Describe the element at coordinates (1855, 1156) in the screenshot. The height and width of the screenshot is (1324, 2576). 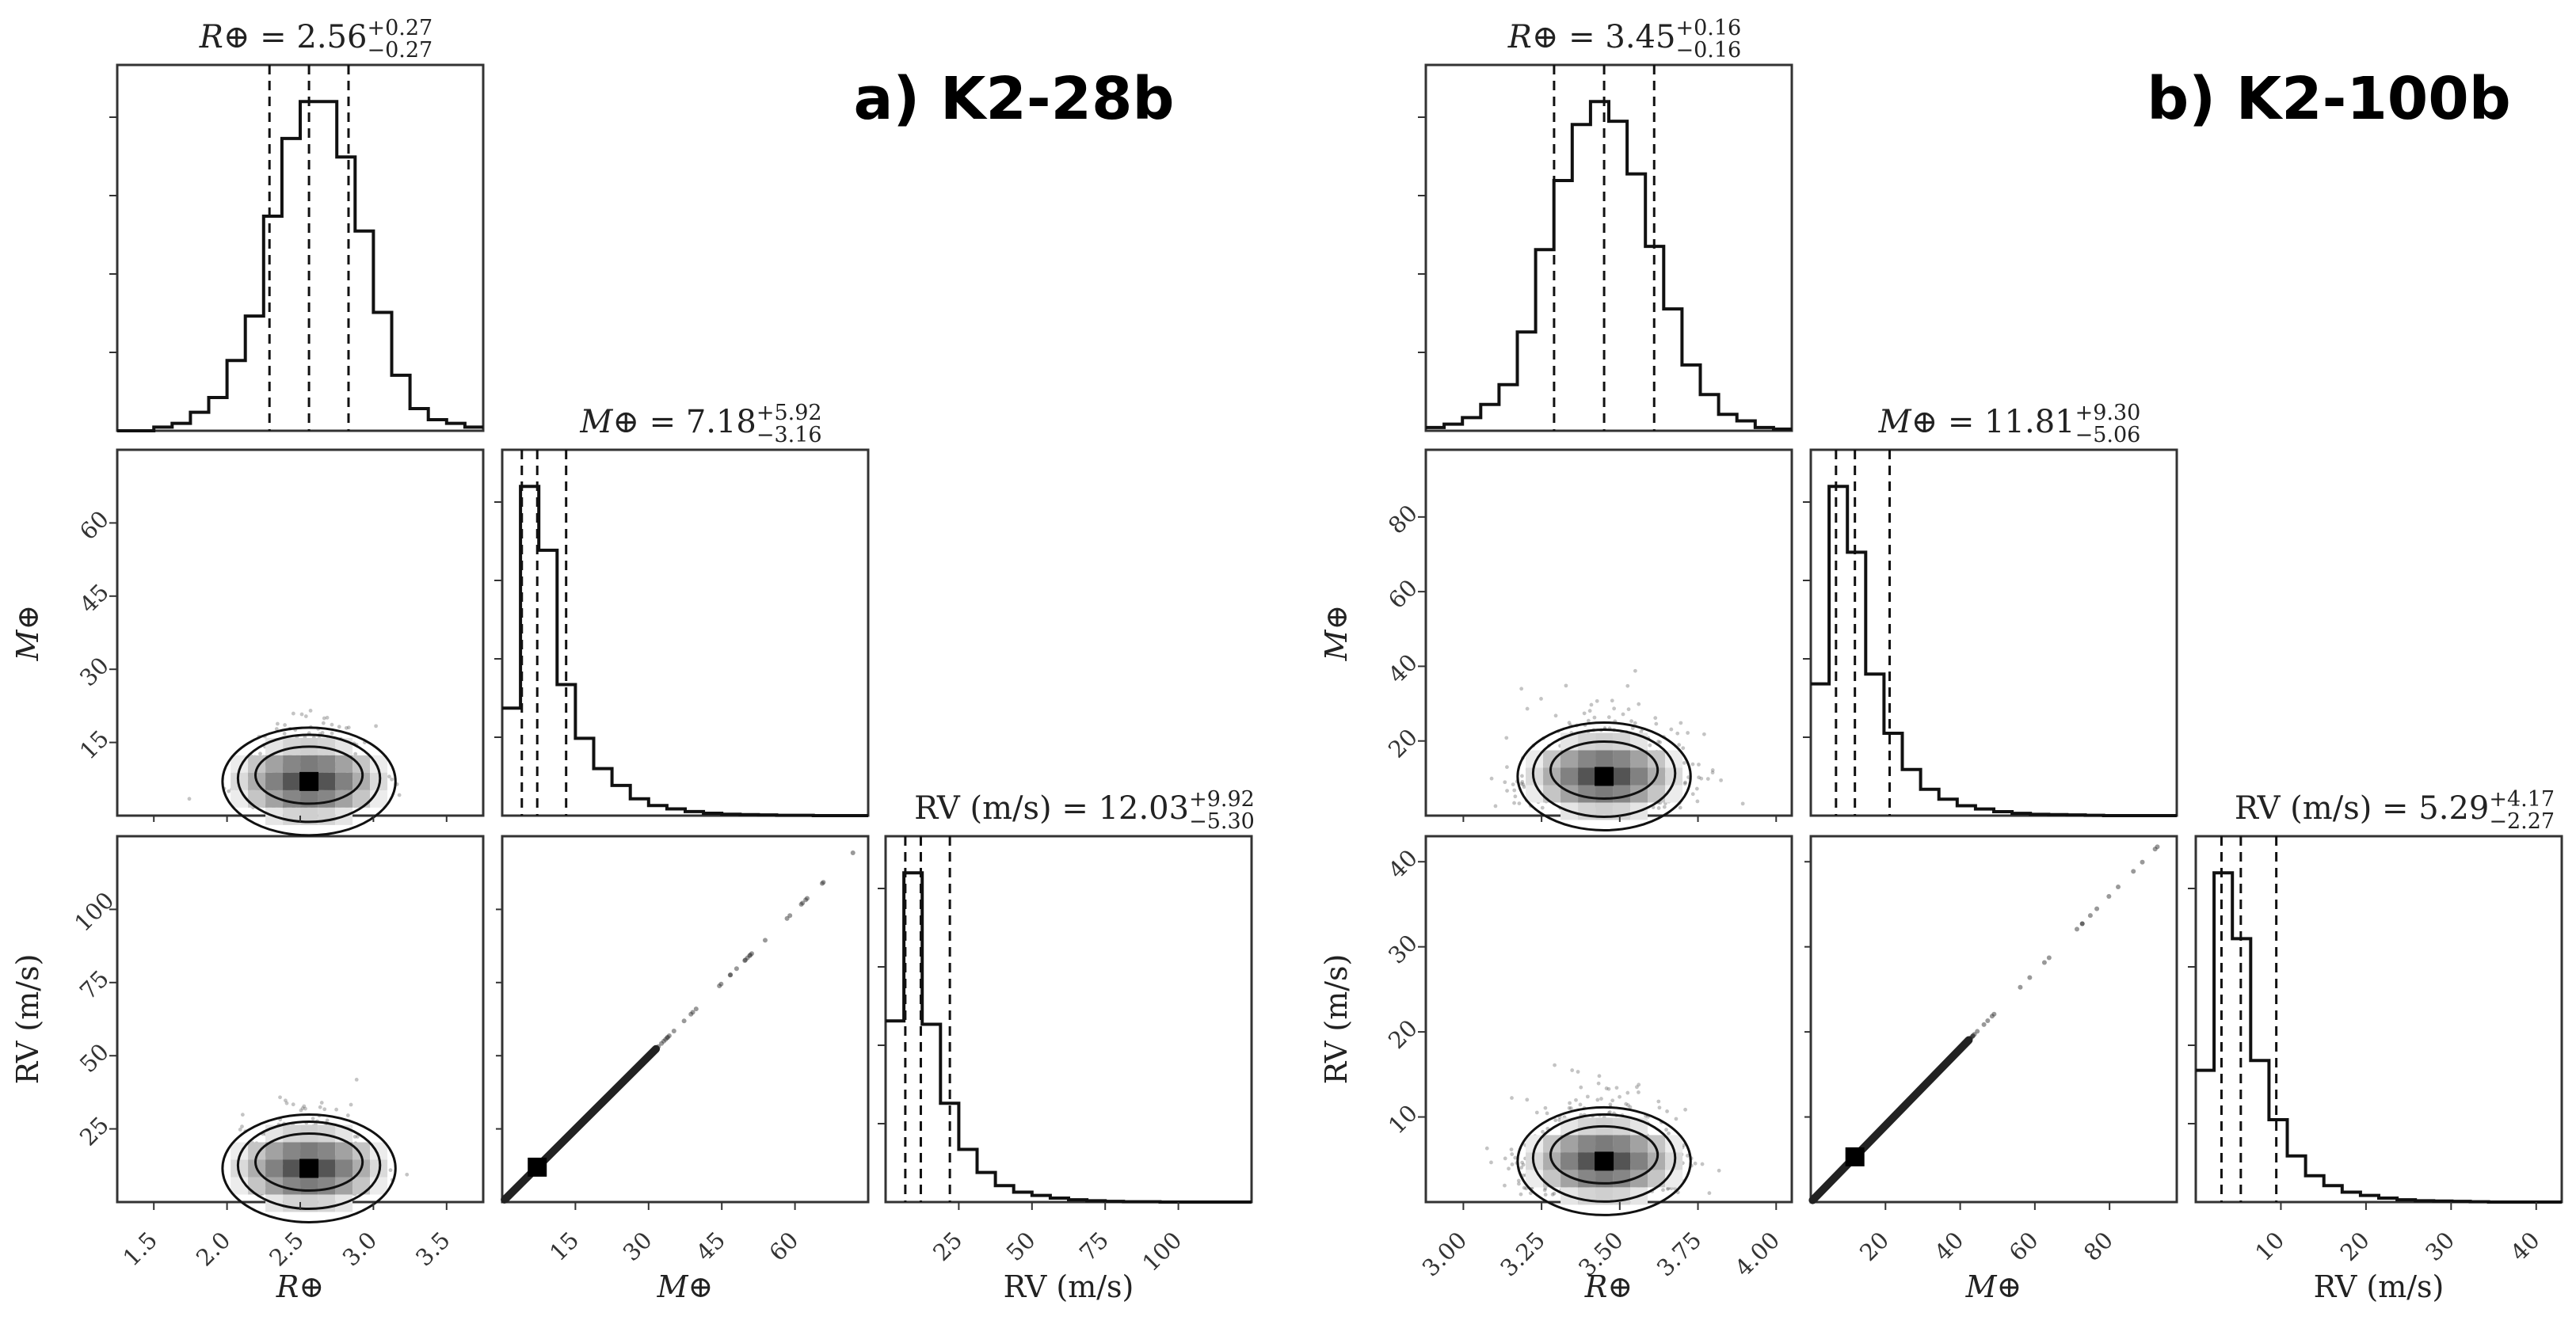
I see `density-peak` at that location.